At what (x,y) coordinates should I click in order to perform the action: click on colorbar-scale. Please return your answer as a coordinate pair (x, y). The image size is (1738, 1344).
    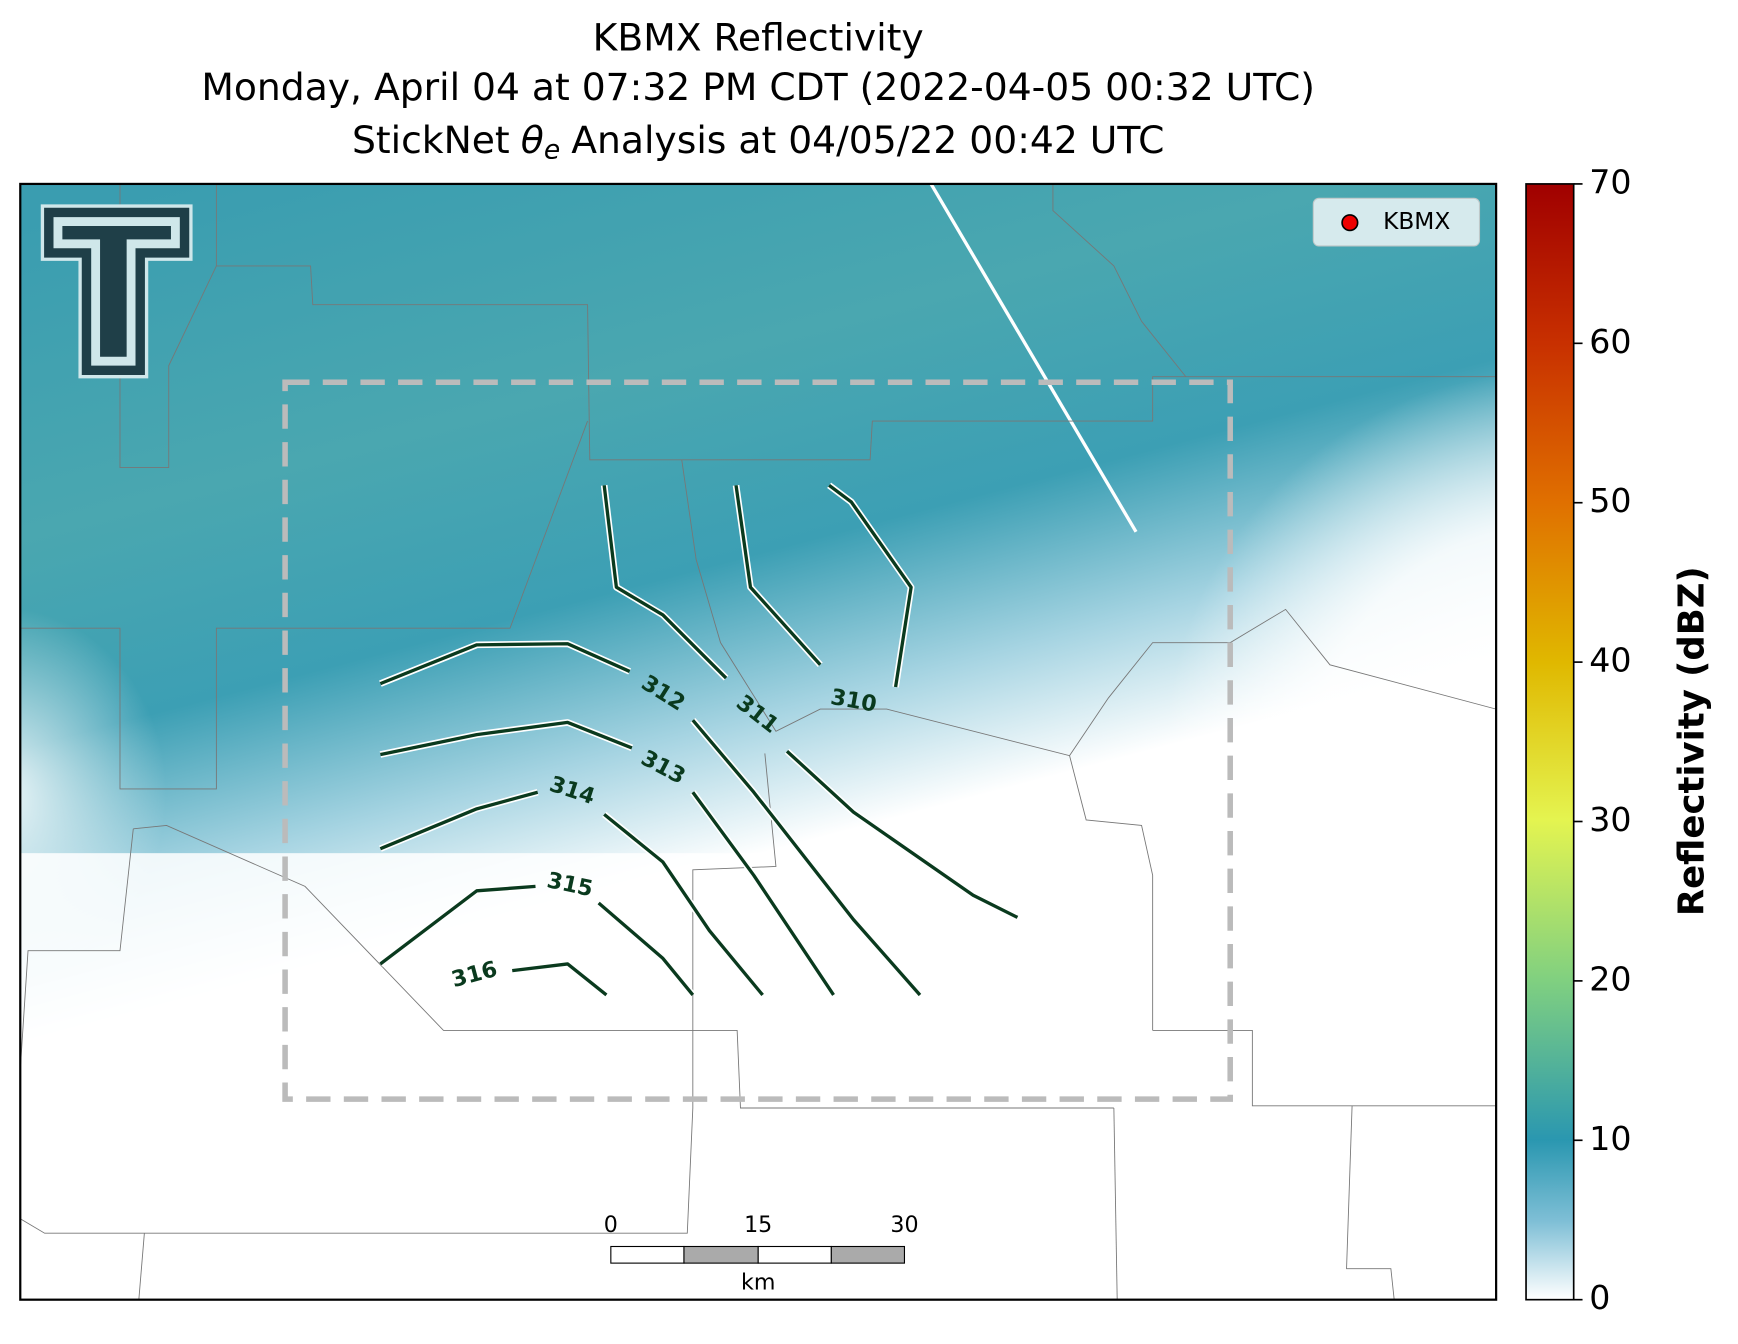
    Looking at the image, I should click on (1550, 742).